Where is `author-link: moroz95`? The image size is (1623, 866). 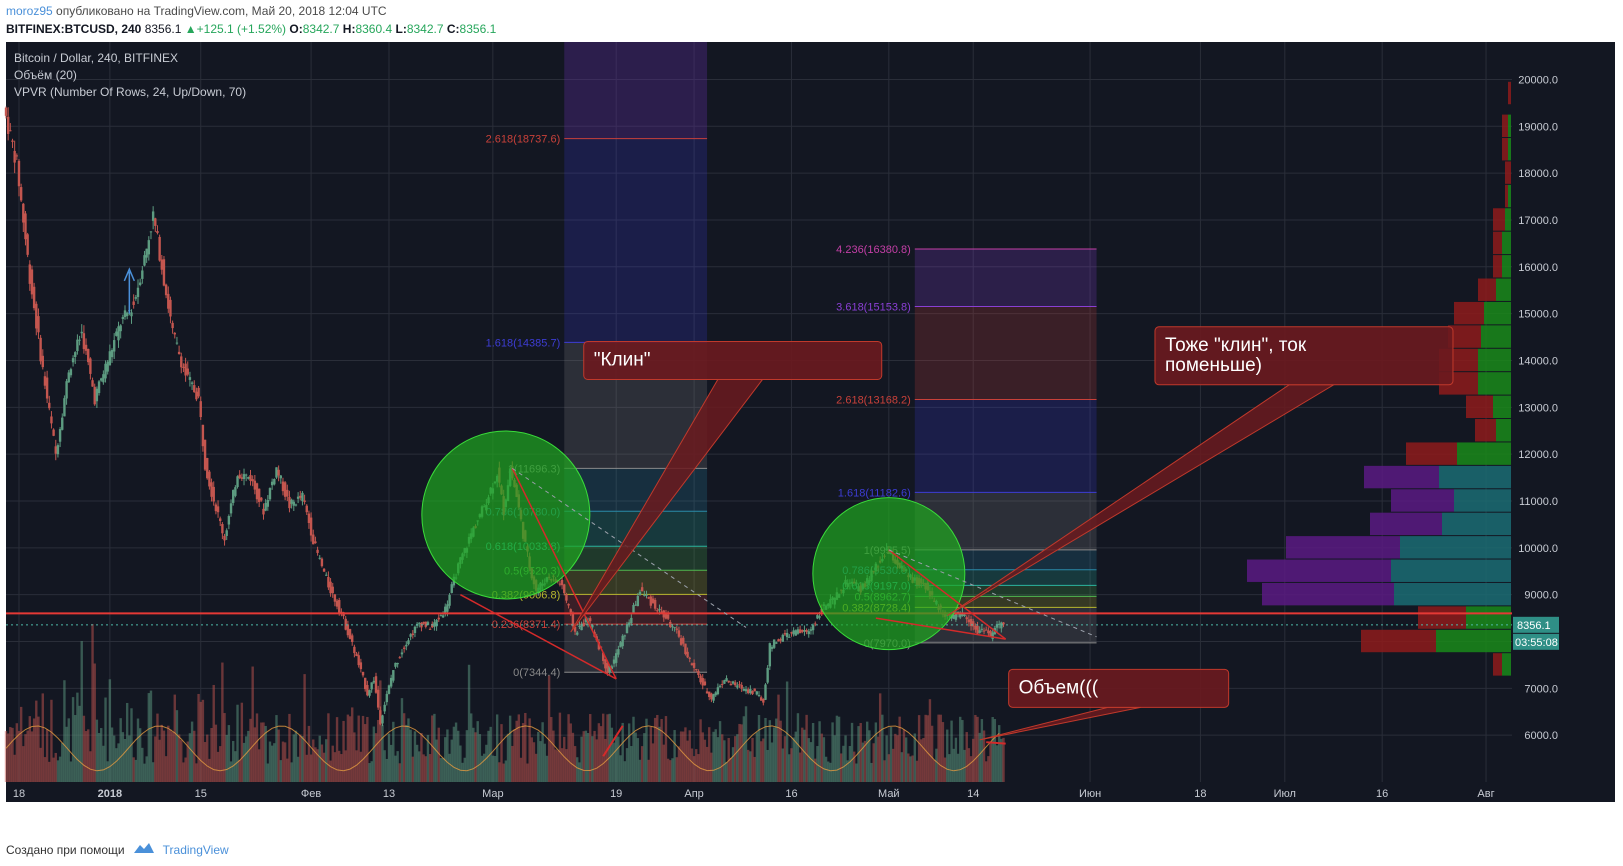
author-link: moroz95 is located at coordinates (29, 11).